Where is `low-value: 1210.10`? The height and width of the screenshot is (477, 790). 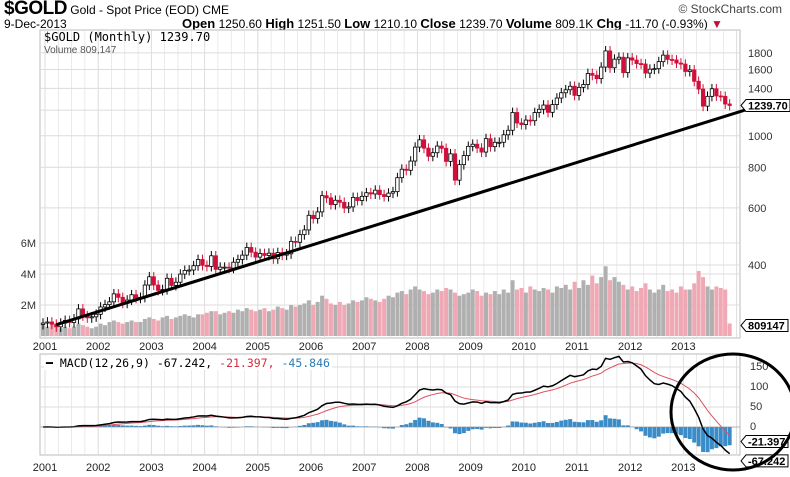 low-value: 1210.10 is located at coordinates (395, 24).